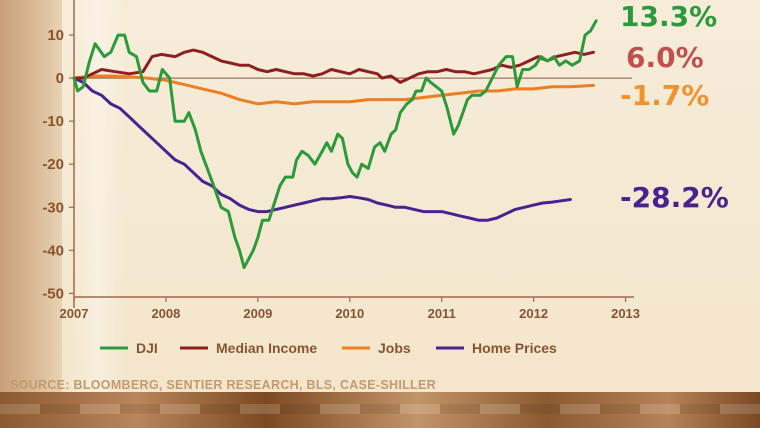 This screenshot has height=428, width=760. I want to click on legend-label: Home Prices, so click(514, 348).